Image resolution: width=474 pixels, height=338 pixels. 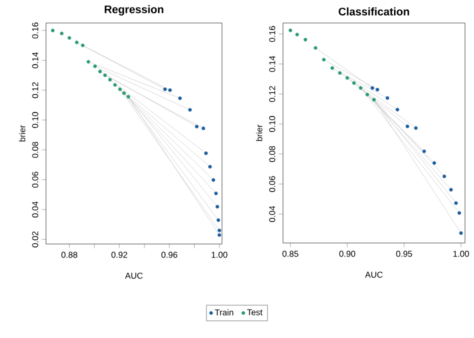 What do you see at coordinates (404, 253) in the screenshot?
I see `x-tick-label: 0.95` at bounding box center [404, 253].